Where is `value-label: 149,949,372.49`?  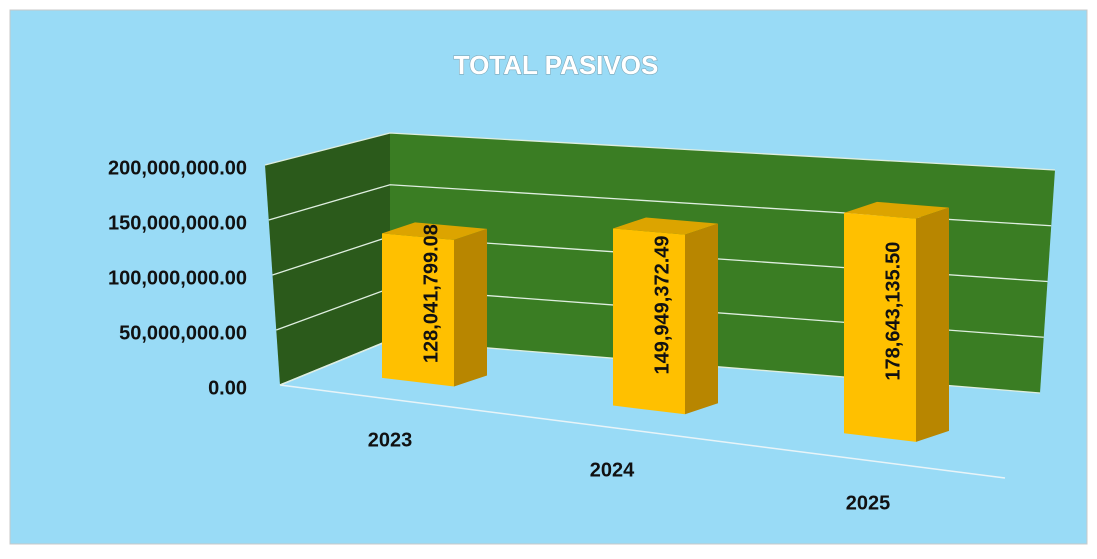 value-label: 149,949,372.49 is located at coordinates (662, 304).